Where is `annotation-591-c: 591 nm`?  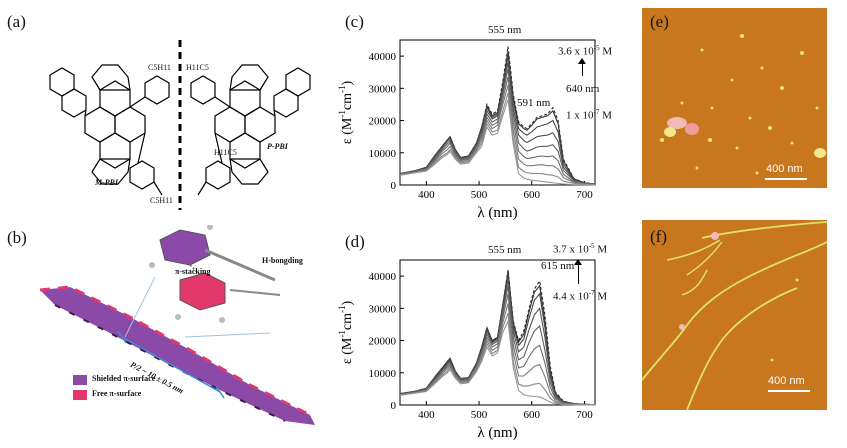 annotation-591-c: 591 nm is located at coordinates (534, 103).